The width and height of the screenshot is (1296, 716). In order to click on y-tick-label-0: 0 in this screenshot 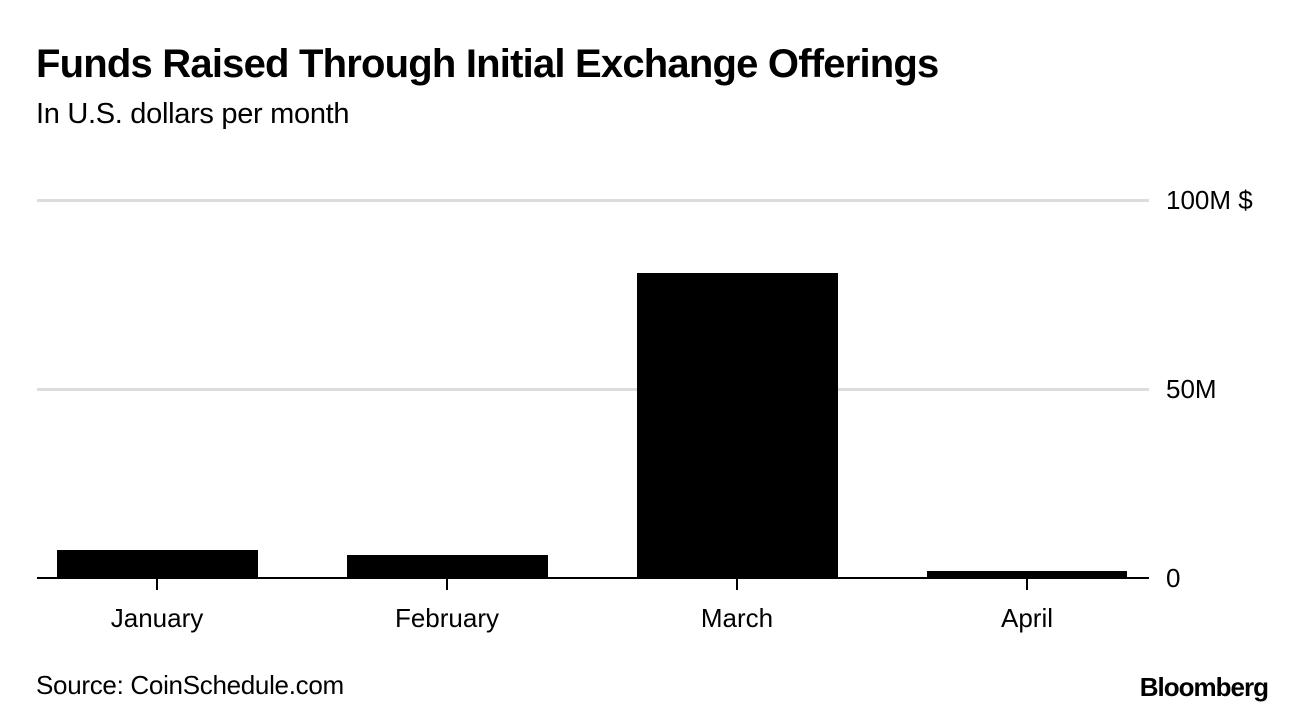, I will do `click(1173, 578)`.